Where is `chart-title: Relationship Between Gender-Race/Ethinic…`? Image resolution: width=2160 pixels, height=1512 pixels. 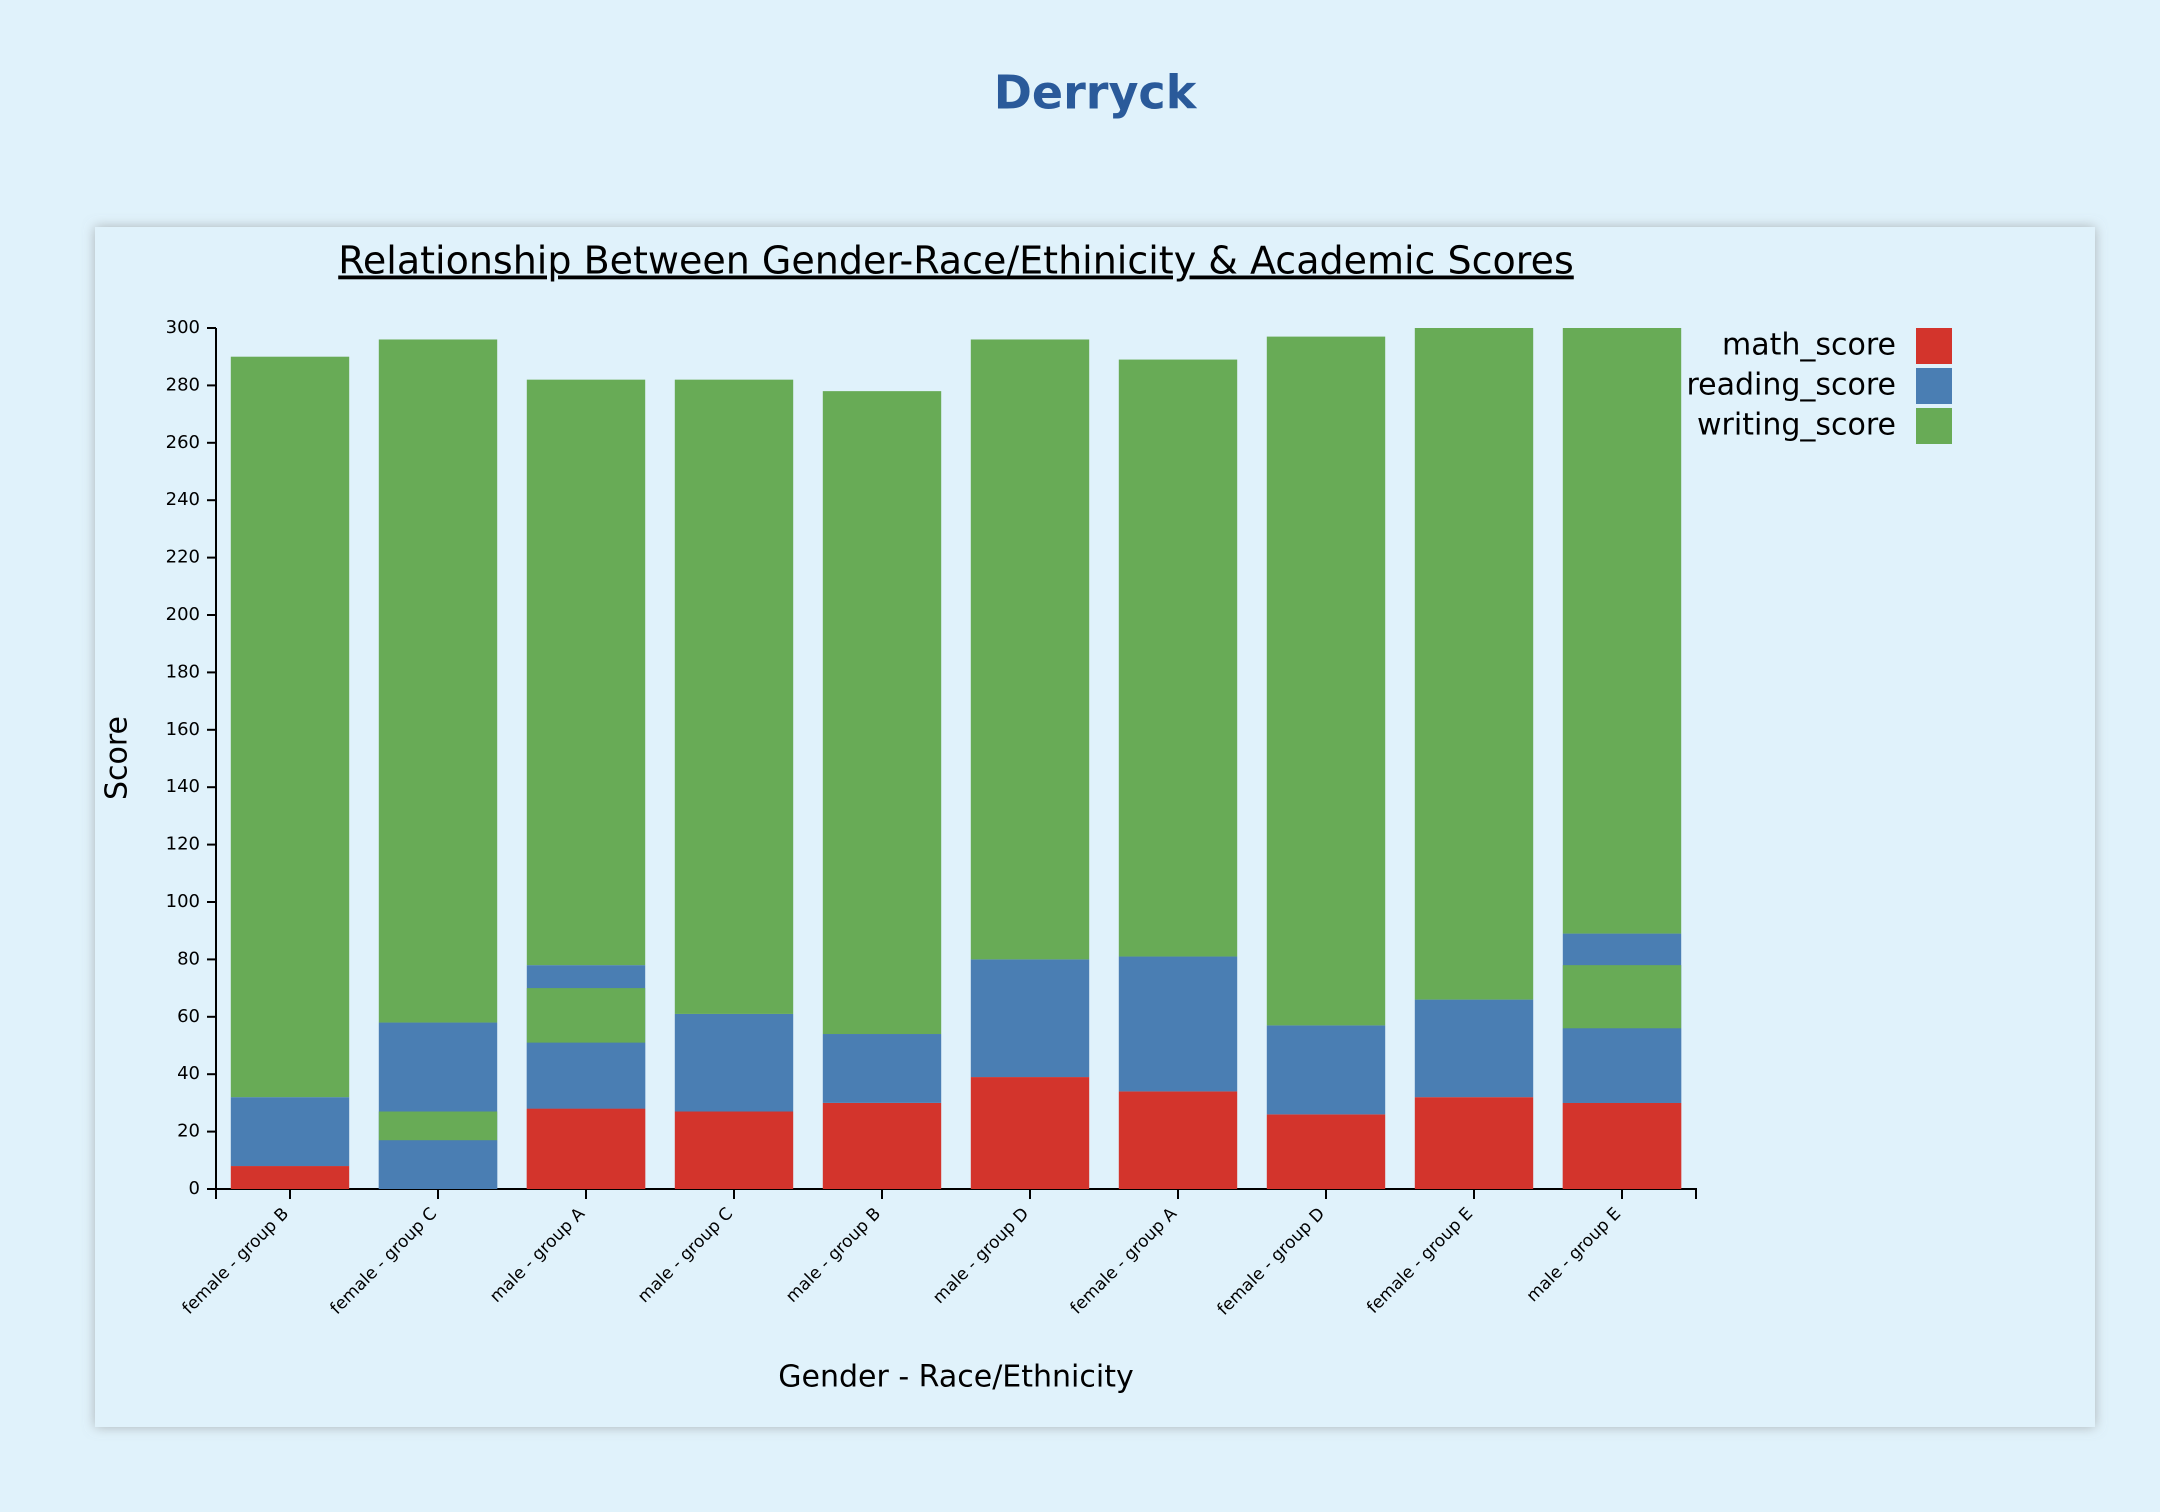
chart-title: Relationship Between Gender-Race/Ethinic… is located at coordinates (956, 261).